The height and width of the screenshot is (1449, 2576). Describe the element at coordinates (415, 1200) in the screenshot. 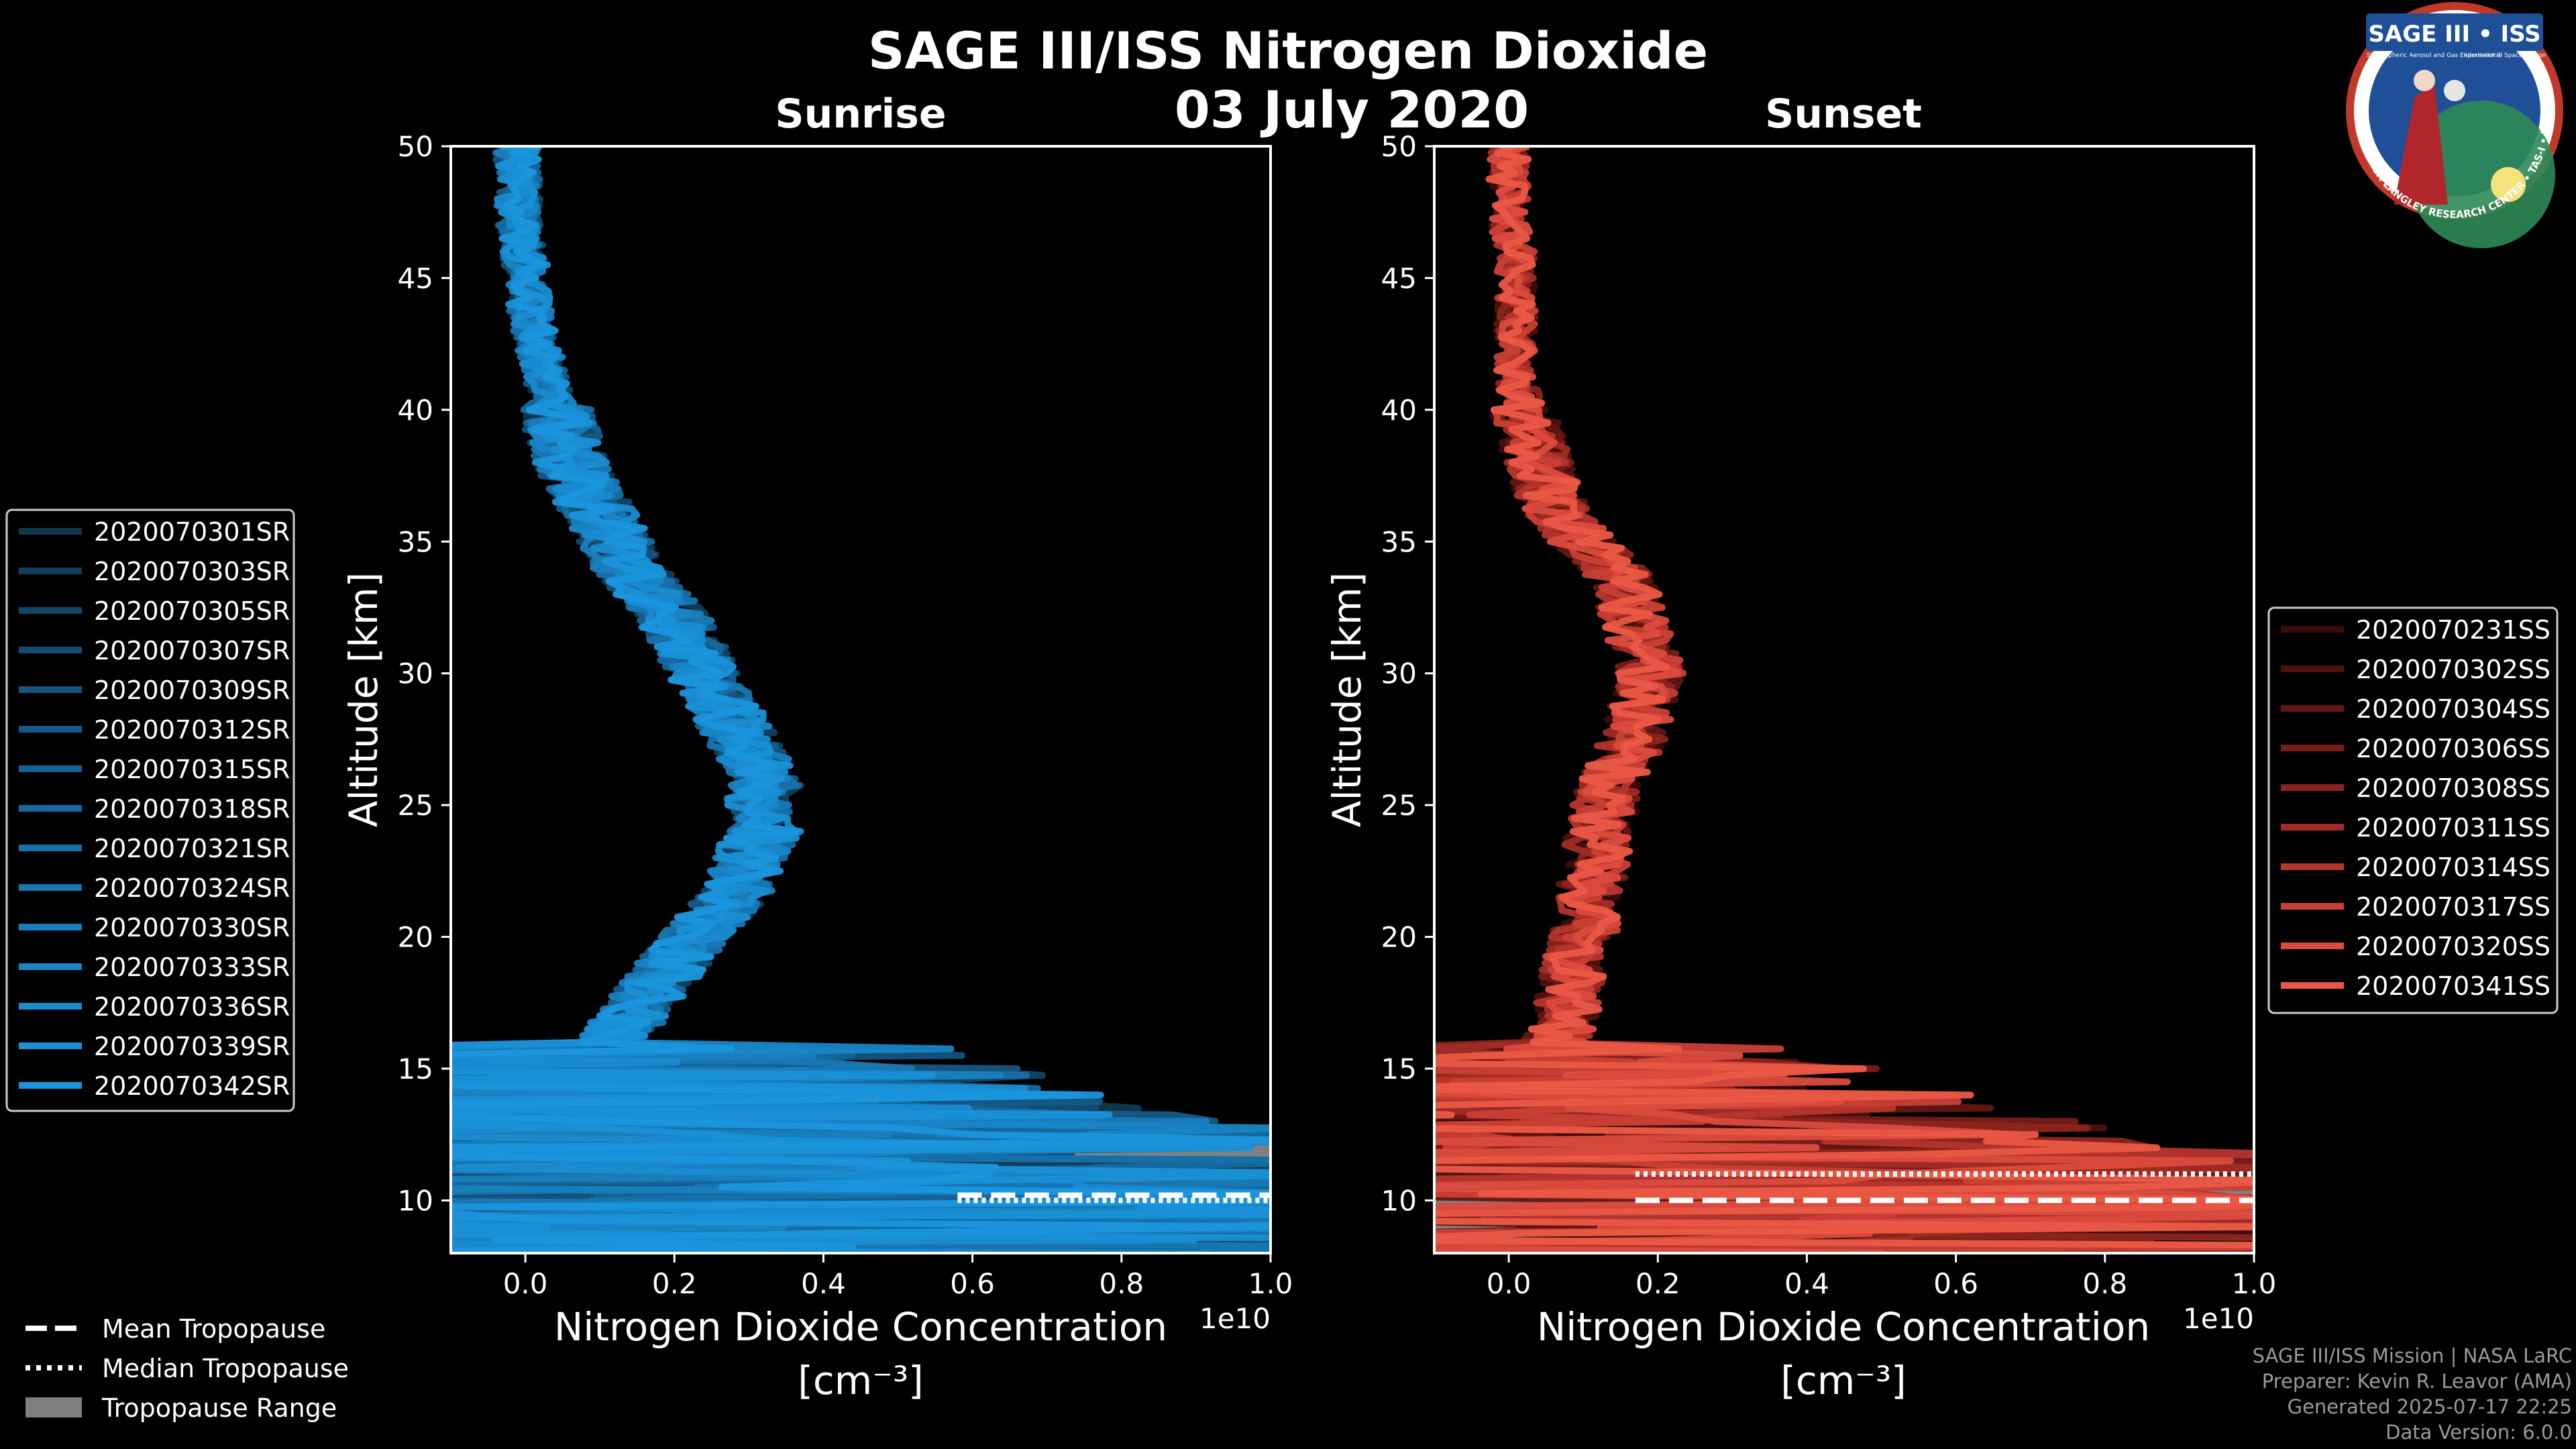

I see `sunrise-ytick-label: 10` at that location.